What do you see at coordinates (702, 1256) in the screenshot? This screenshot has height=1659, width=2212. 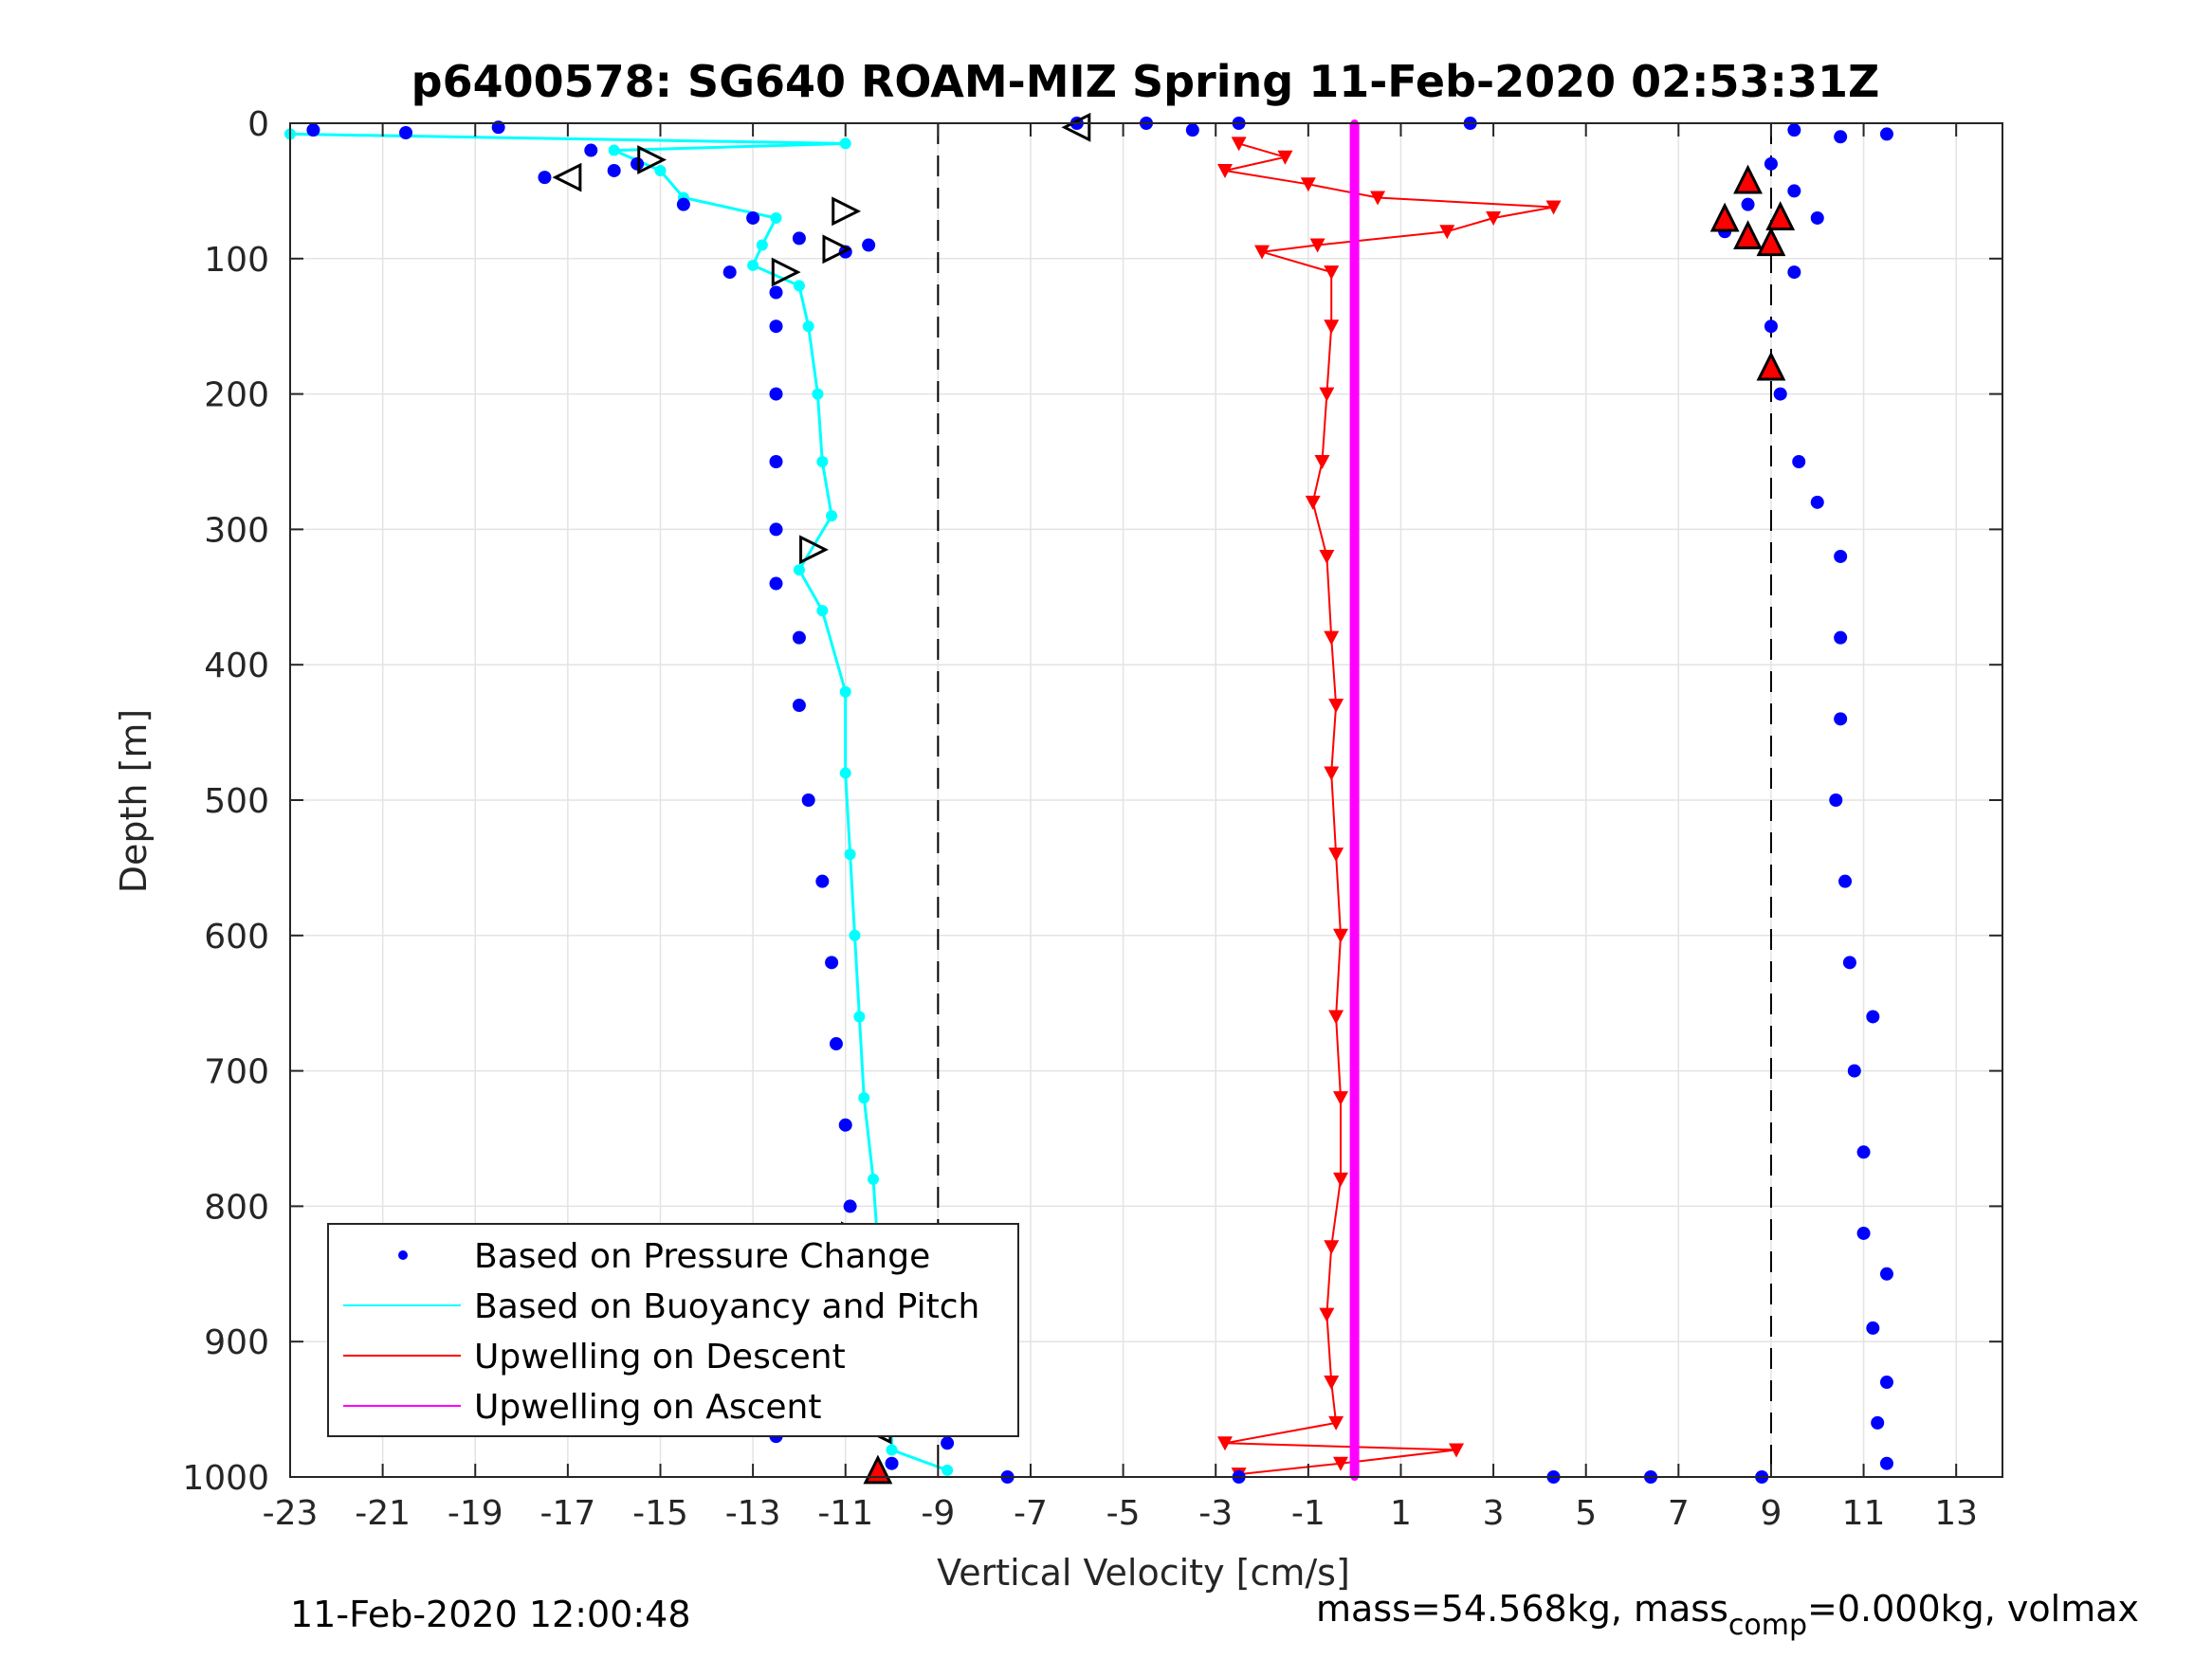 I see `legend-label-pressure: Based on Pressure Change` at bounding box center [702, 1256].